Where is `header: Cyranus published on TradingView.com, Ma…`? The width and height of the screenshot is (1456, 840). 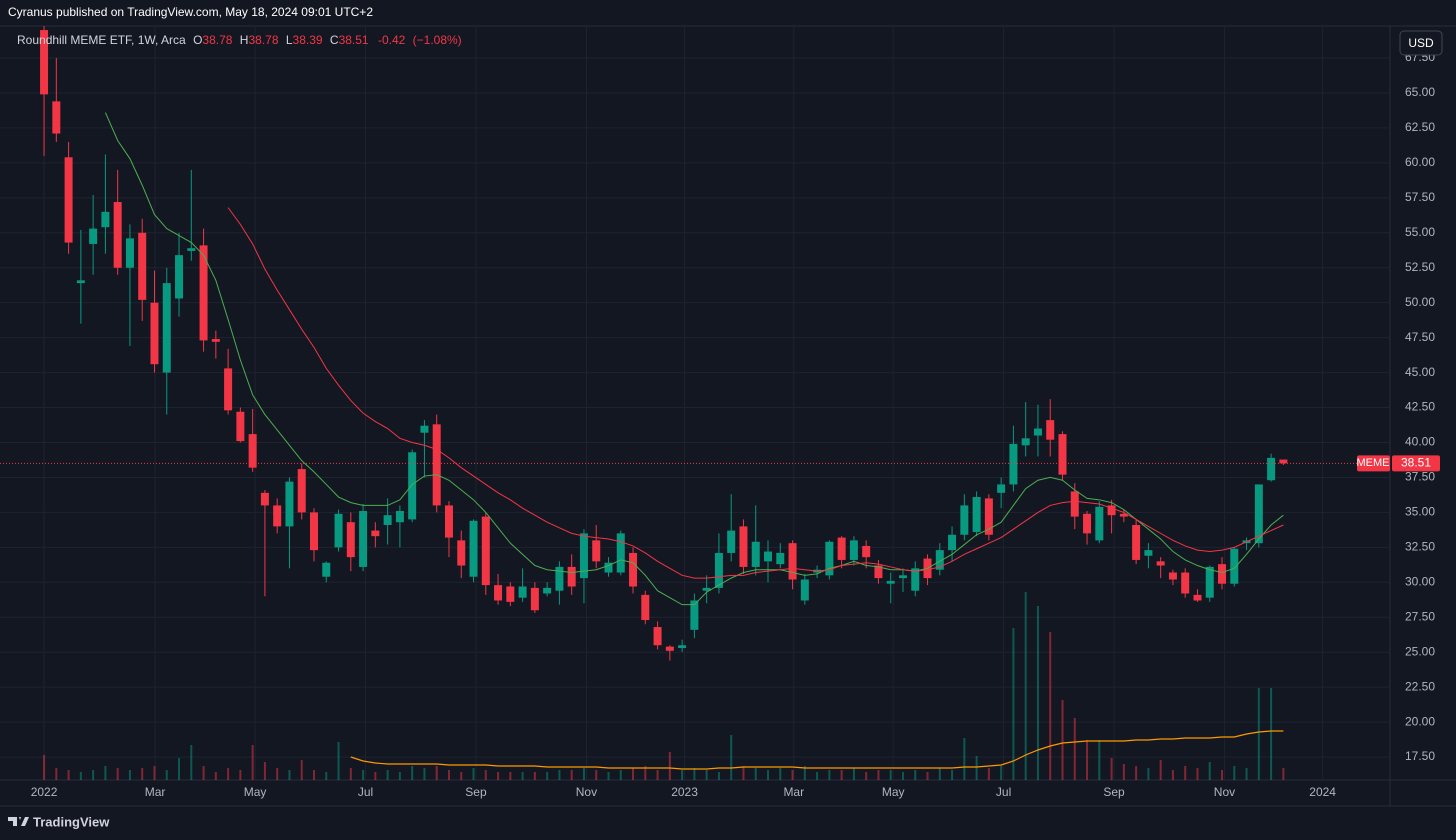 header: Cyranus published on TradingView.com, Ma… is located at coordinates (190, 12).